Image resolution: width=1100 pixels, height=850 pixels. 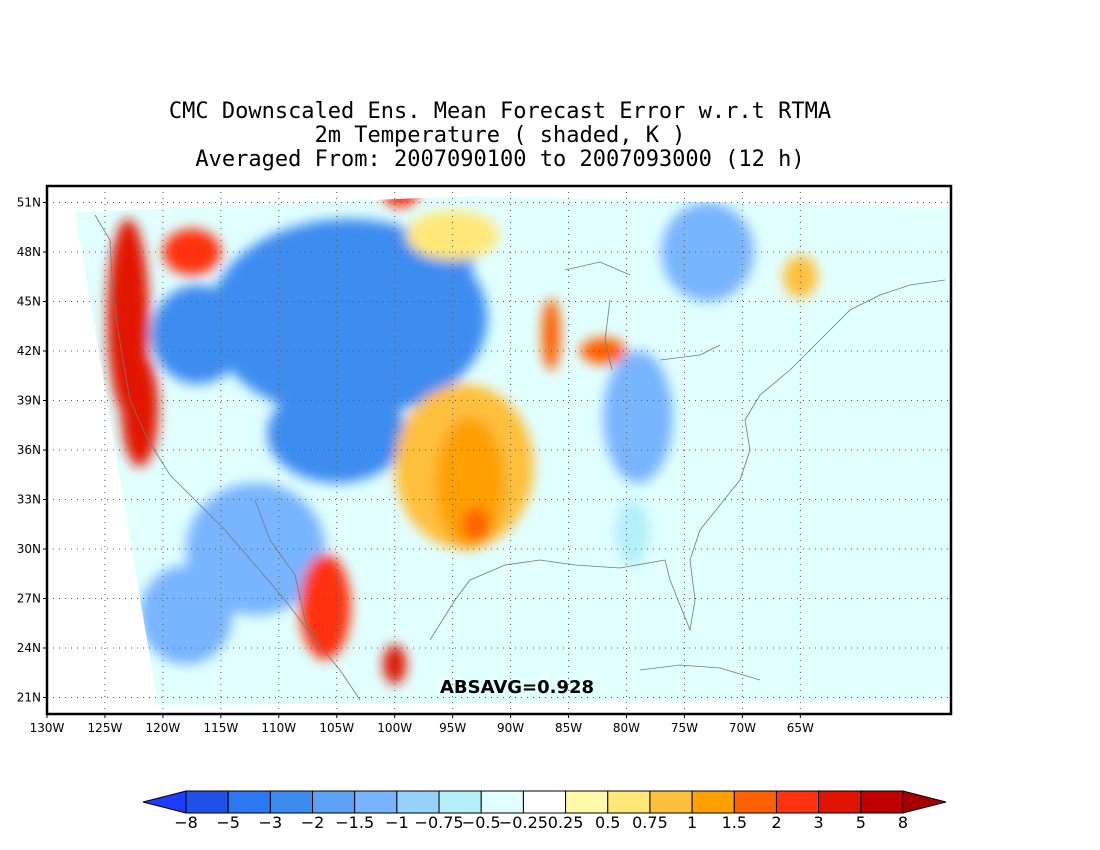 What do you see at coordinates (510, 728) in the screenshot?
I see `lon-tick-label: 90W` at bounding box center [510, 728].